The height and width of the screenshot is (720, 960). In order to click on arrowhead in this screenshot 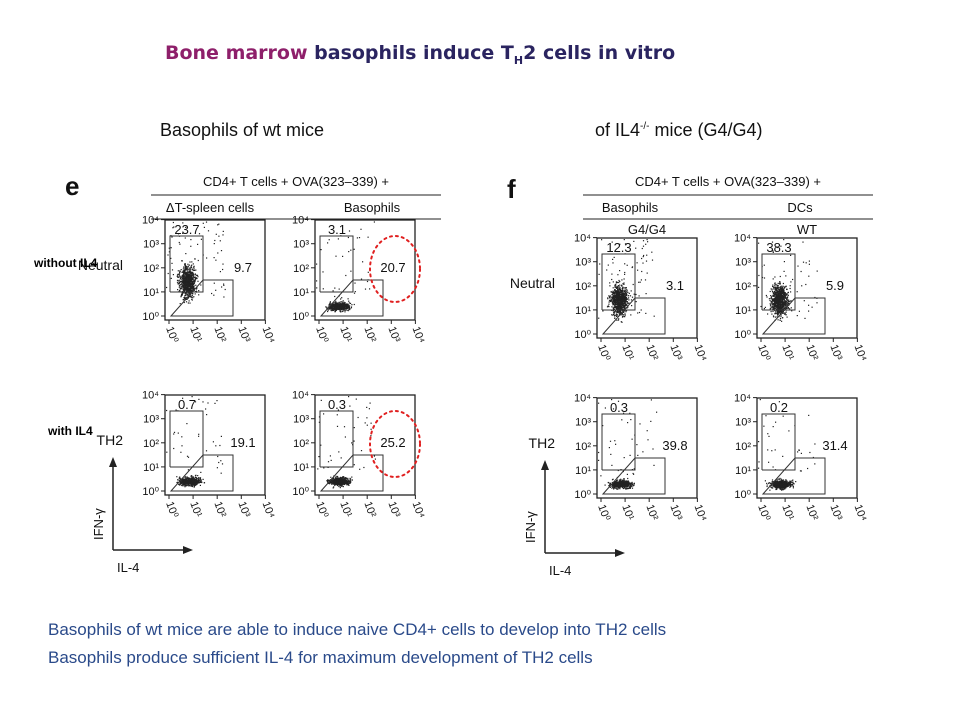, I will do `click(620, 553)`.